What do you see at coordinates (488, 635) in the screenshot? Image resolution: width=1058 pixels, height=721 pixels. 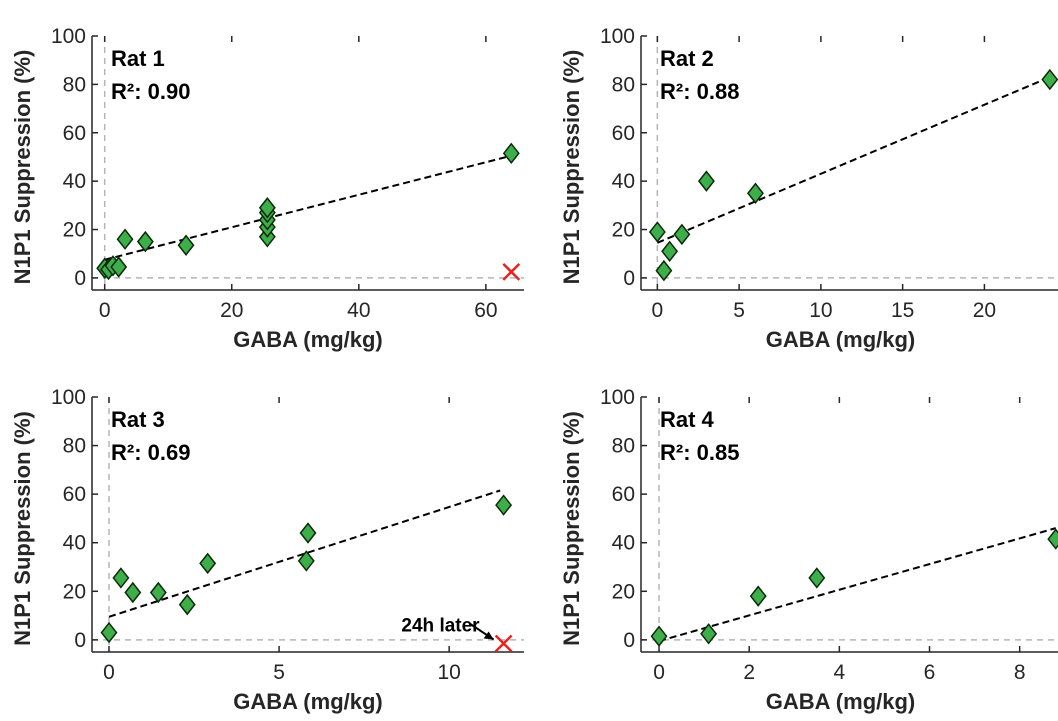 I see `annotation-arrowhead` at bounding box center [488, 635].